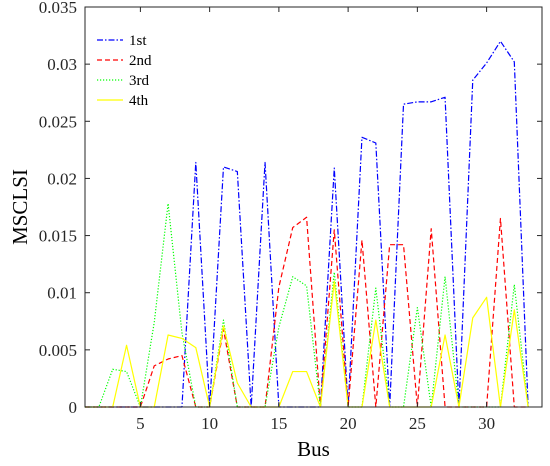  I want to click on legend-label-3rd: 3rd, so click(139, 81).